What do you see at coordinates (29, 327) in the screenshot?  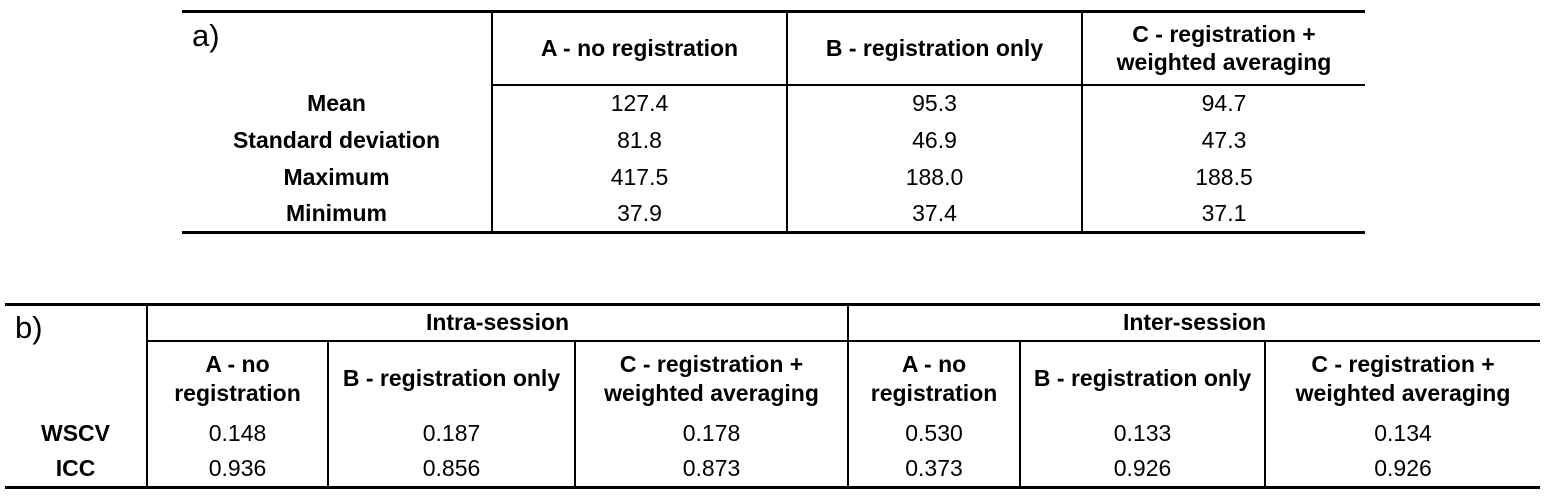 I see `panel-label-b: b)` at bounding box center [29, 327].